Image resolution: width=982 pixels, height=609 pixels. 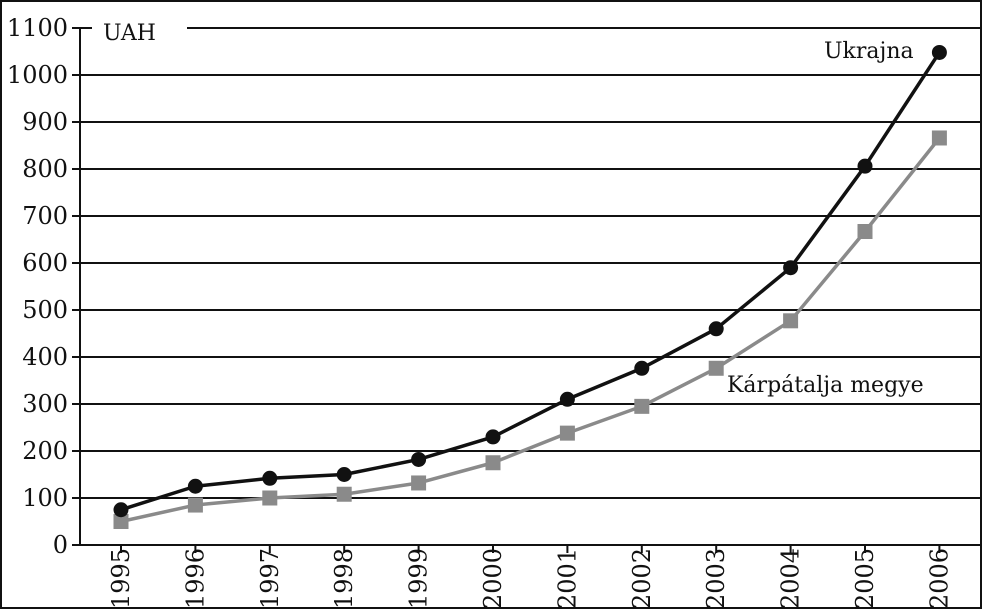 What do you see at coordinates (45, 451) in the screenshot?
I see `y-tick-label: 200` at bounding box center [45, 451].